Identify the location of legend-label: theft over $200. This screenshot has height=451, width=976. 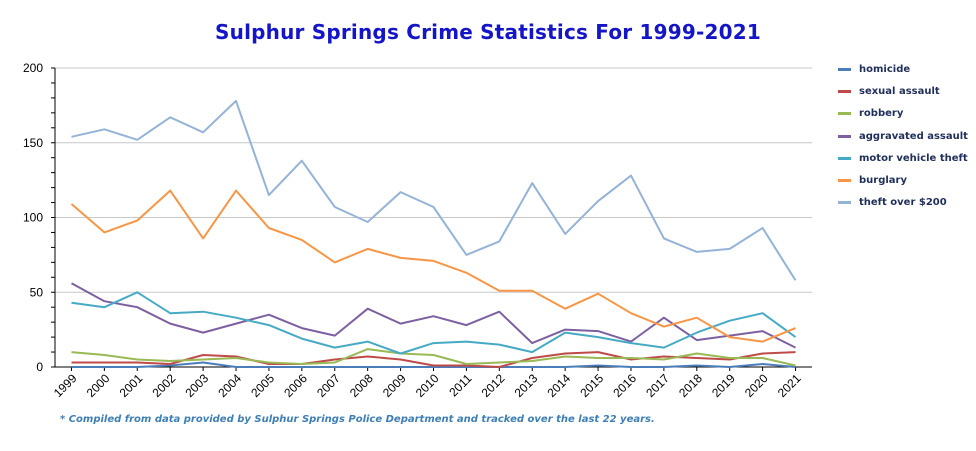
(903, 203).